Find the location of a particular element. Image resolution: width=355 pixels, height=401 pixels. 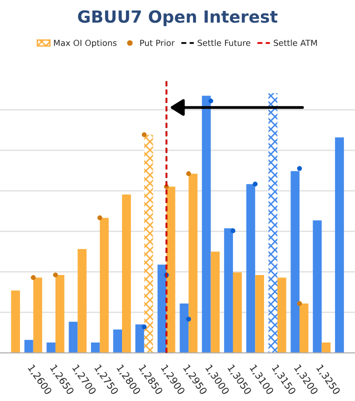

legend-label: Settle Future is located at coordinates (224, 43).